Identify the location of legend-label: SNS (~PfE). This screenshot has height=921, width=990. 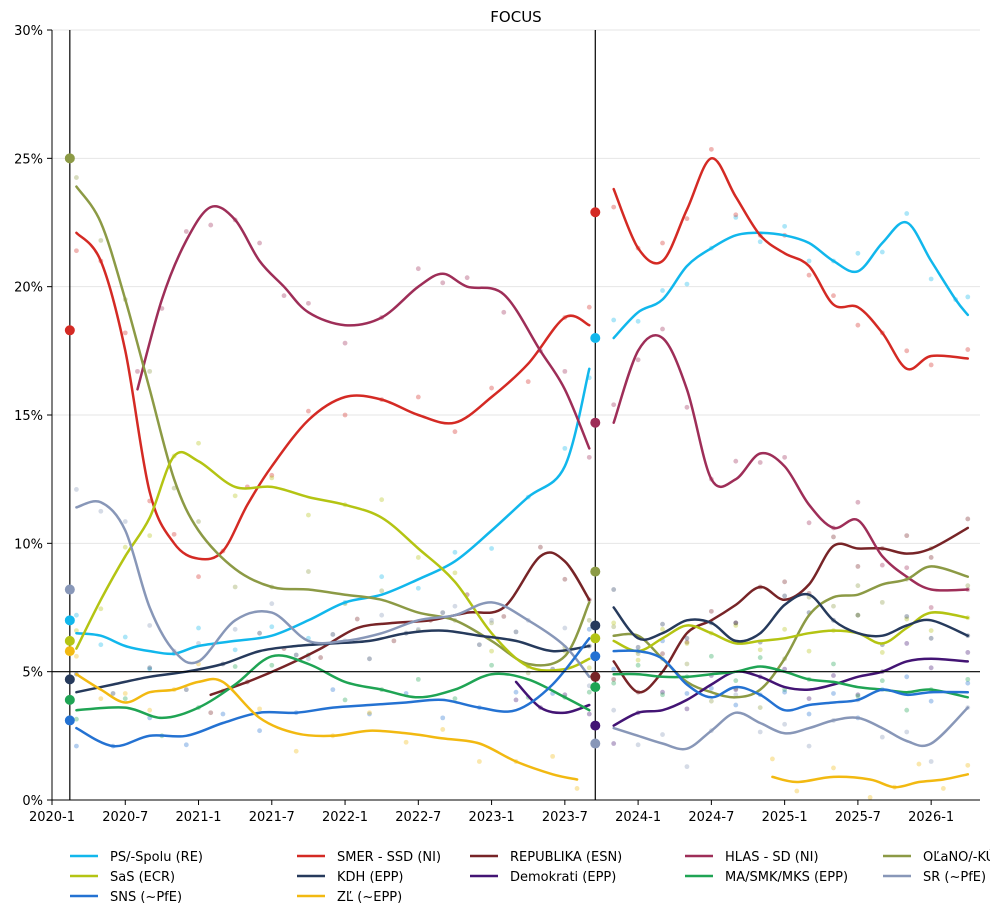
(146, 897).